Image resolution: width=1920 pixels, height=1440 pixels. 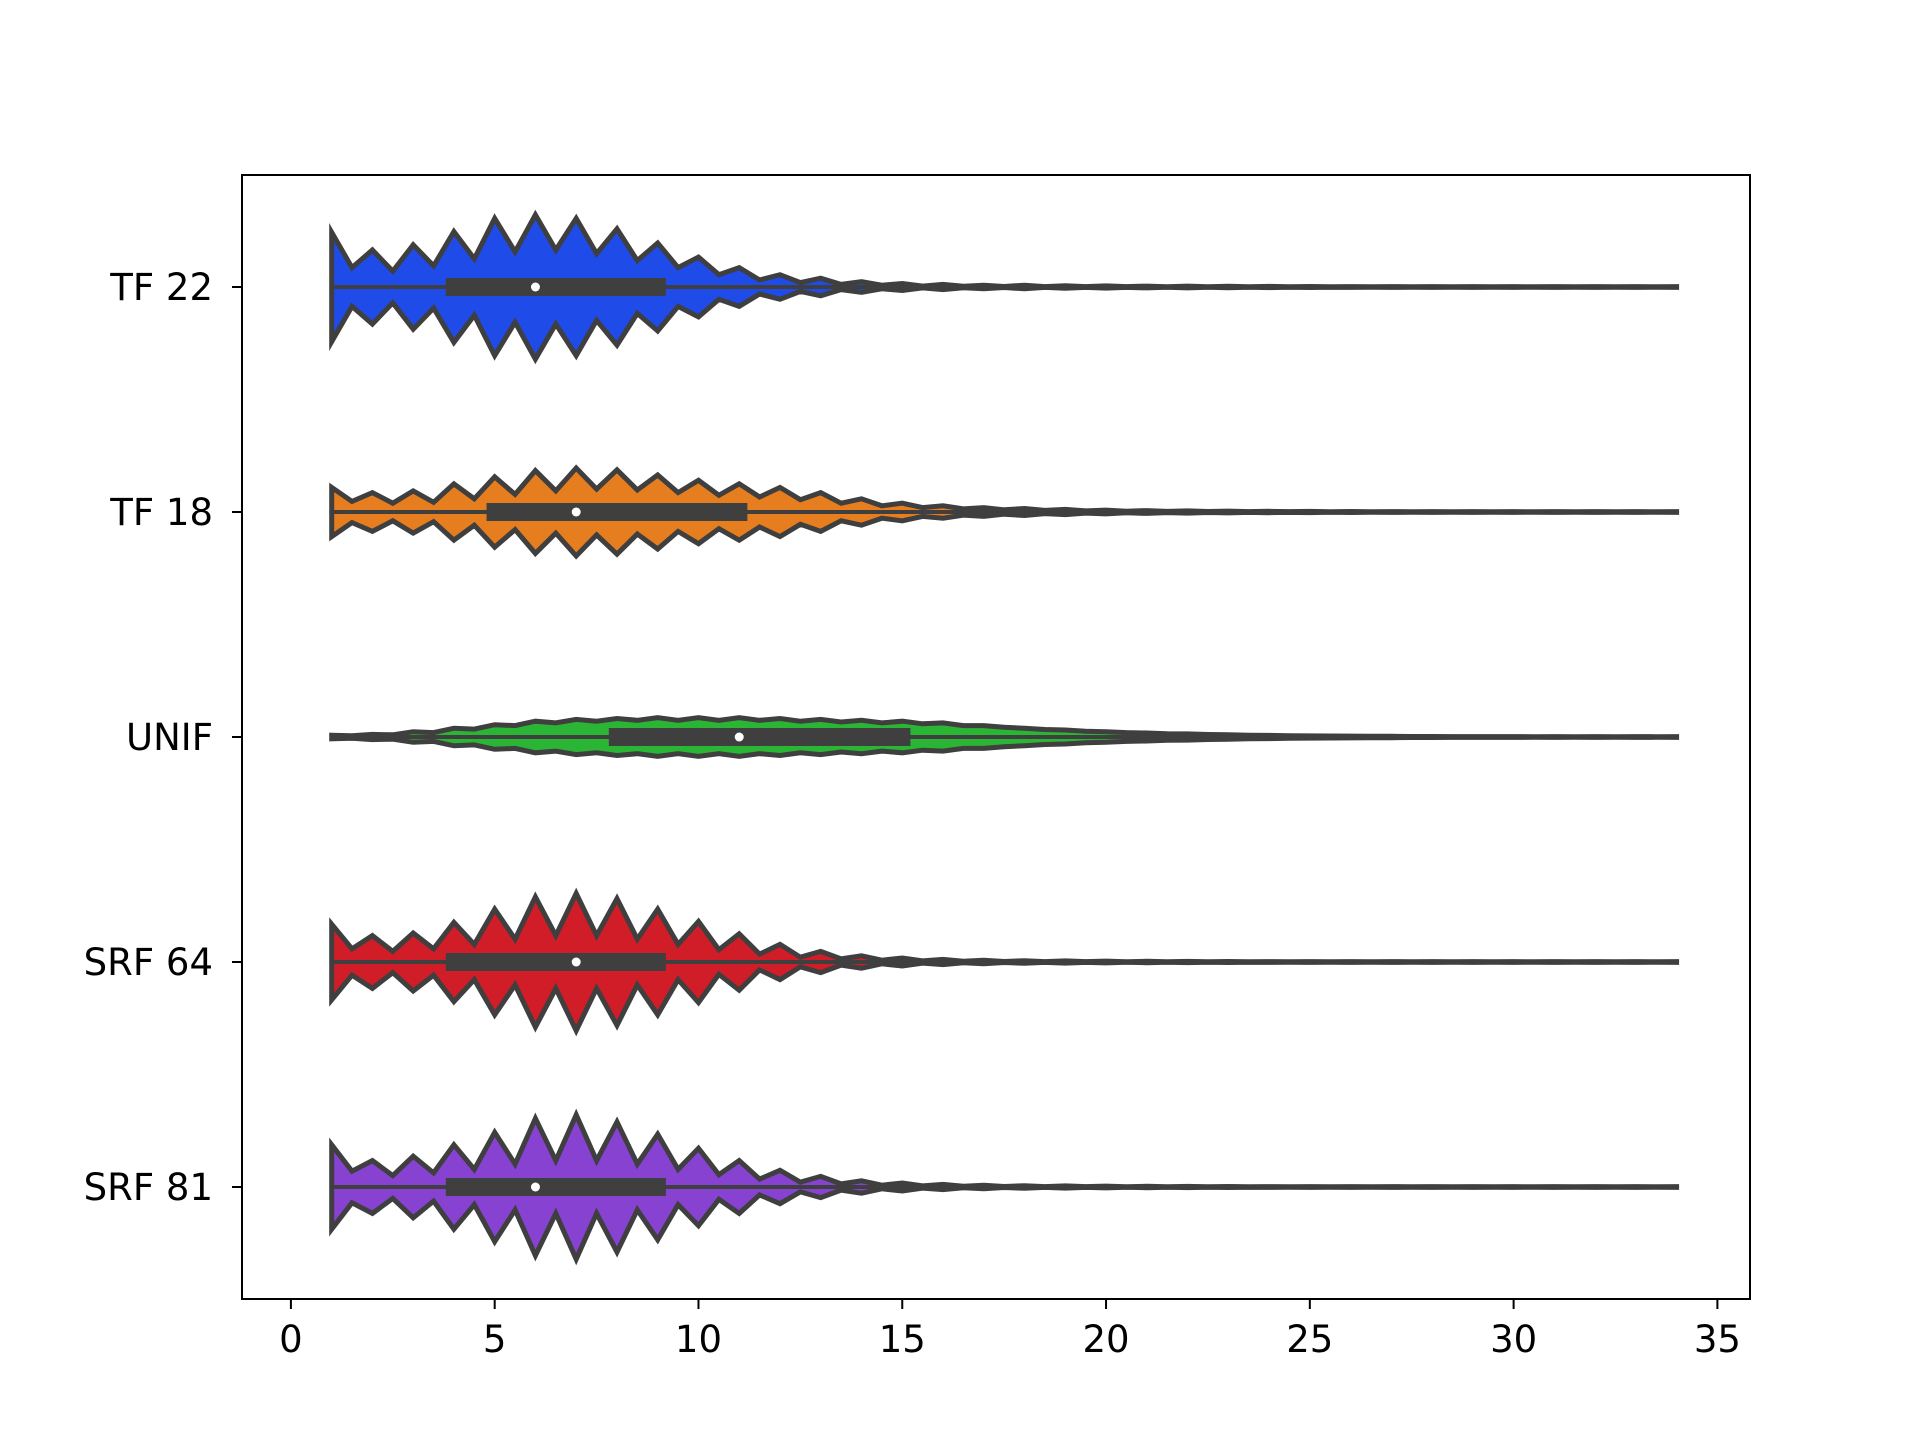 I want to click on y-tick-label-srf-81: SRF 81, so click(x=148, y=1187).